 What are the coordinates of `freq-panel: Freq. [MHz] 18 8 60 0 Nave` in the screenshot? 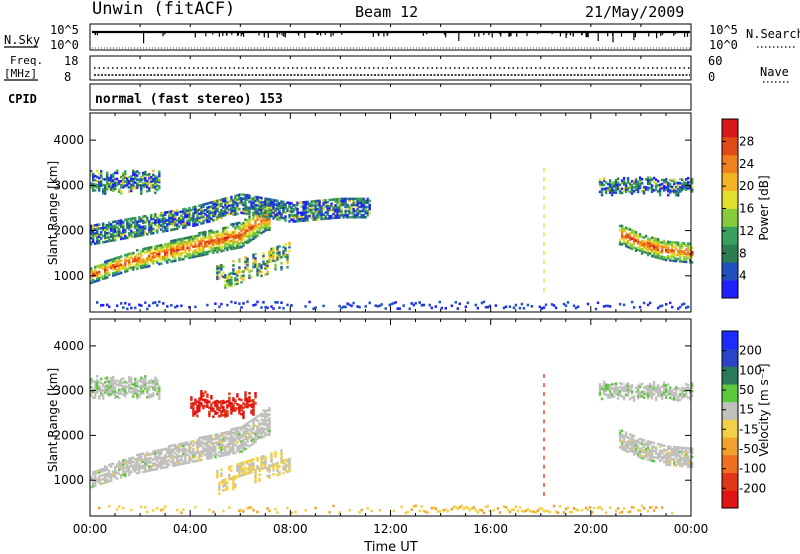 It's located at (397, 69).